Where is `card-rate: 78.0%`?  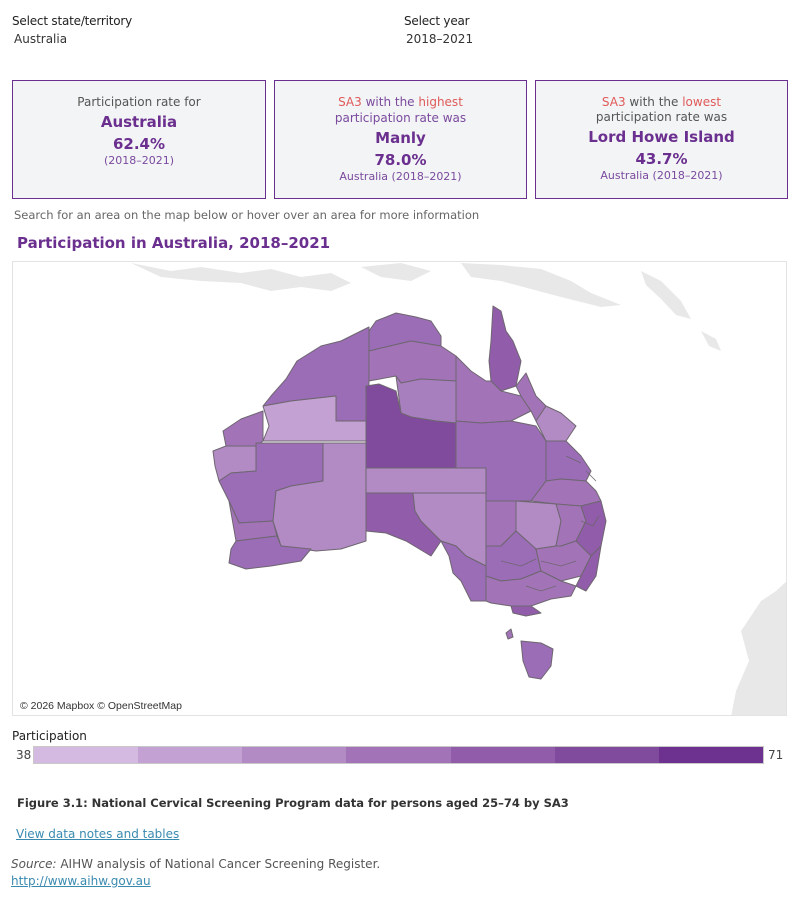
card-rate: 78.0% is located at coordinates (400, 160).